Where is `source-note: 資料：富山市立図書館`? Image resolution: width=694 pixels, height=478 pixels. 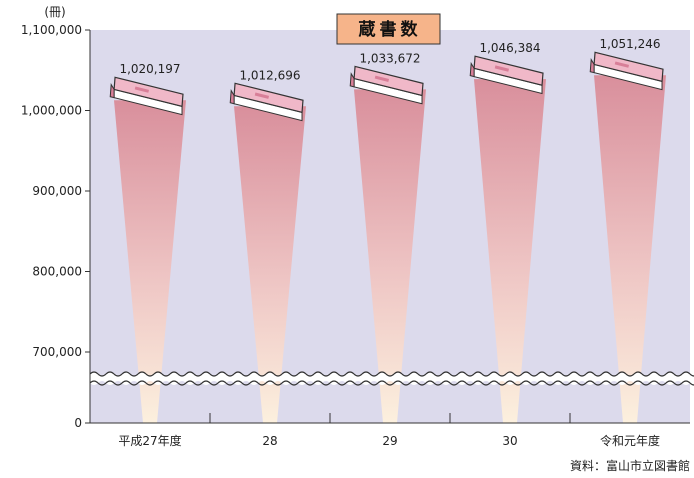
source-note: 資料：富山市立図書館 is located at coordinates (630, 465).